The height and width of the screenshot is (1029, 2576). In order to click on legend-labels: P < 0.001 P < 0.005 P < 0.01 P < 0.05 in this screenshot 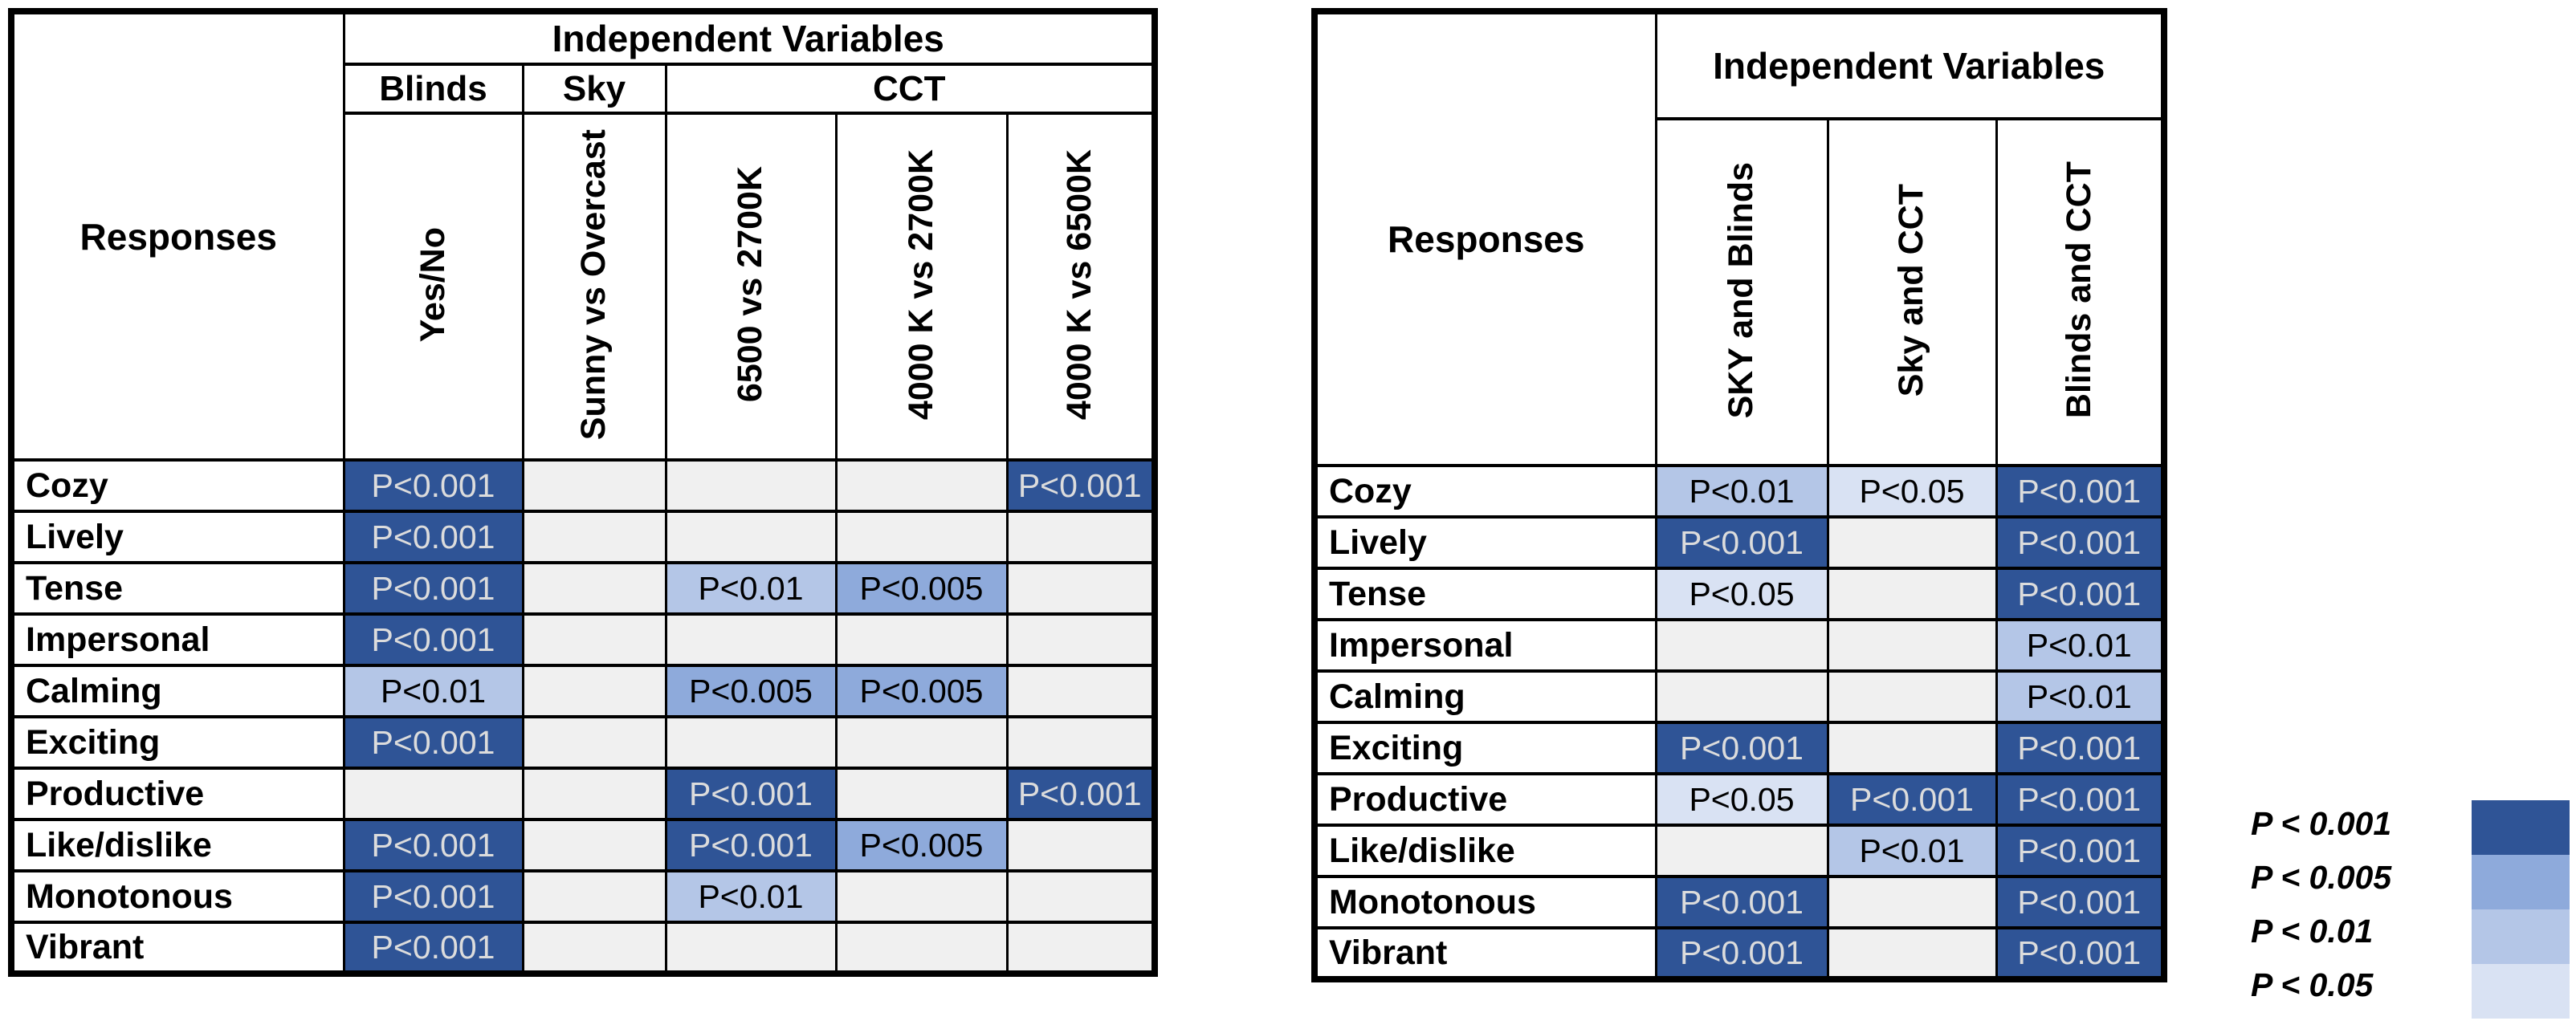, I will do `click(2337, 904)`.